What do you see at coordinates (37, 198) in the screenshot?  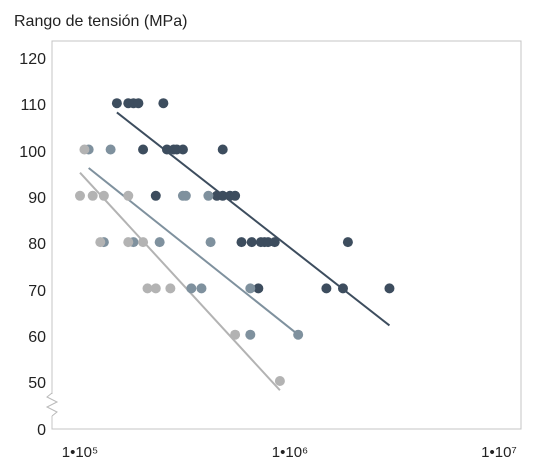 I see `y-tick-label: 90` at bounding box center [37, 198].